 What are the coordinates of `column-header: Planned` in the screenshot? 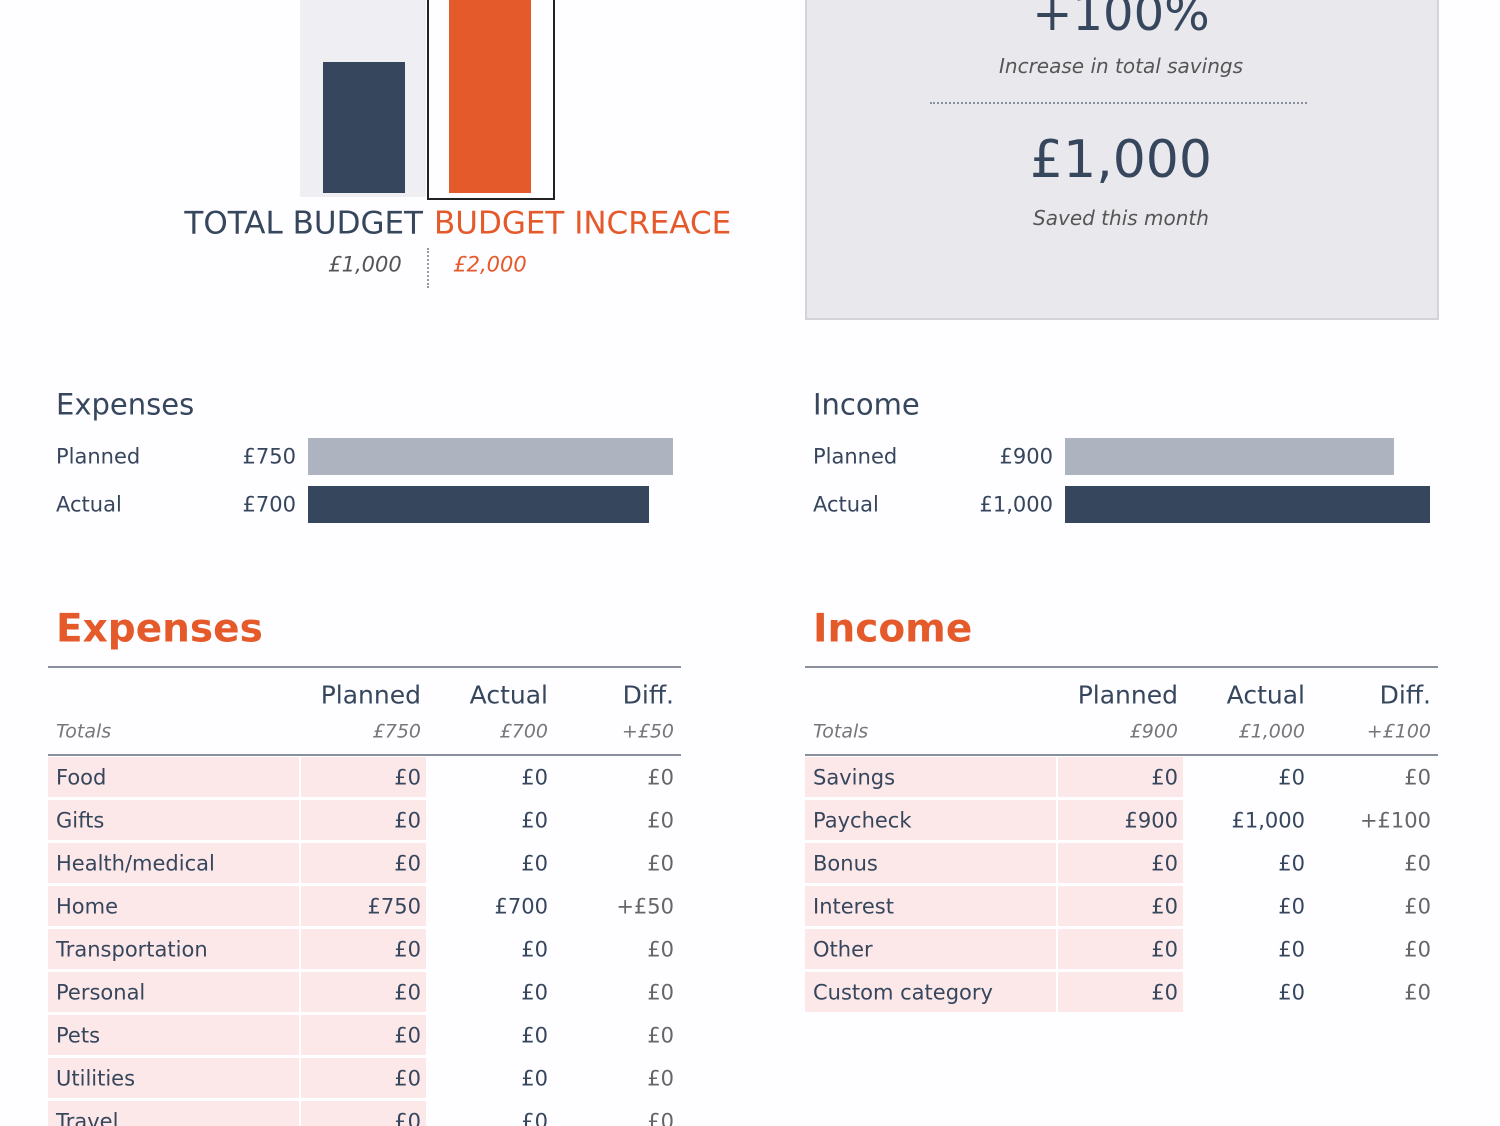 It's located at (370, 695).